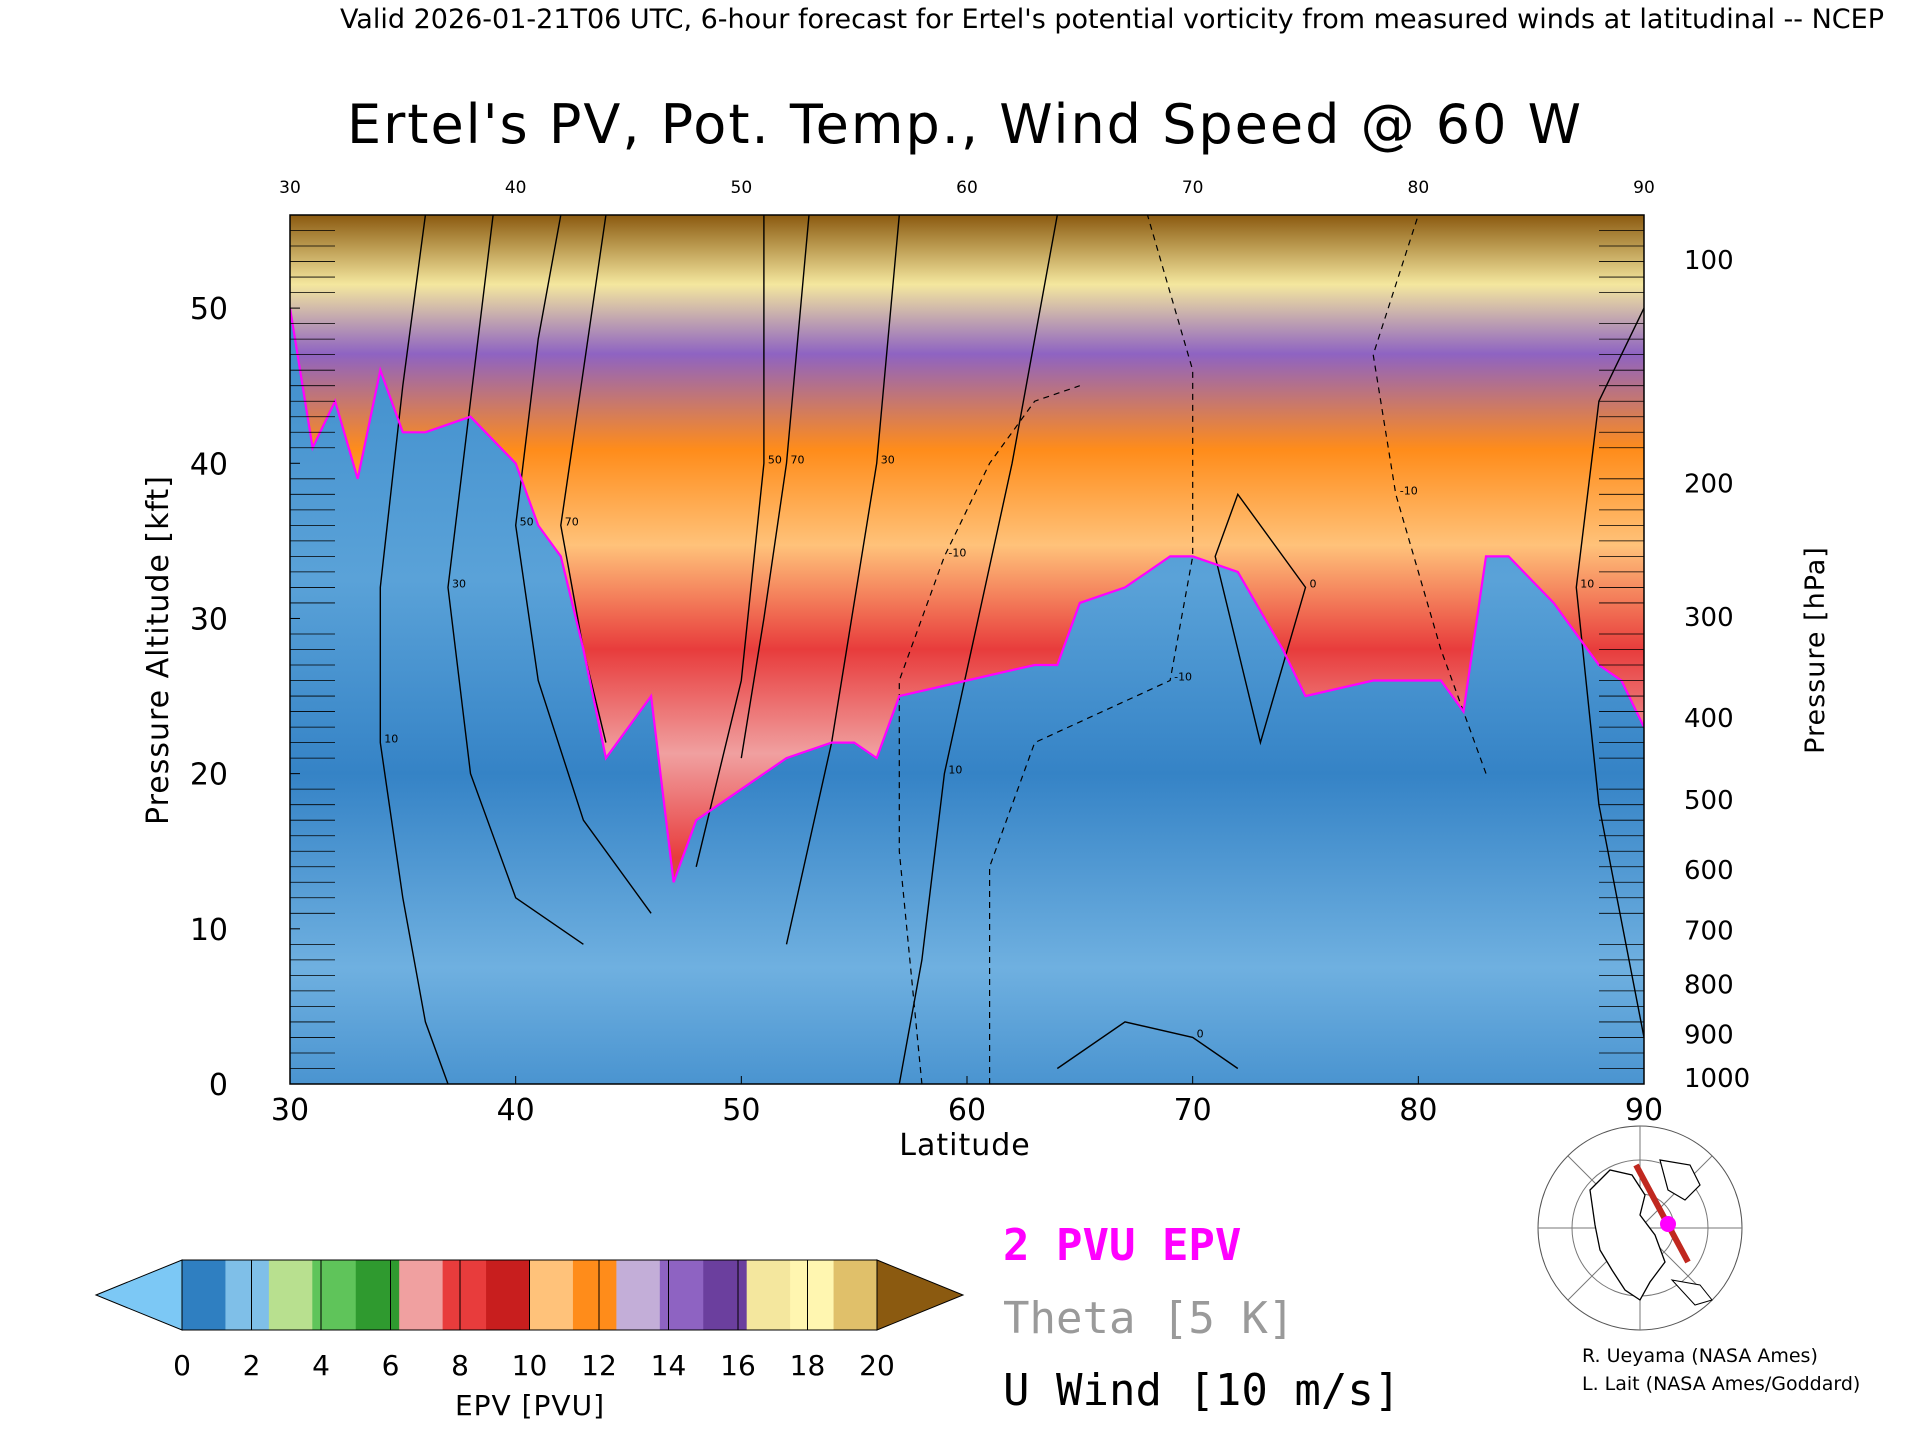 This screenshot has width=1920, height=1445. I want to click on x-axis-bottom: 30 40 50 60 70 80 90, so click(967, 1102).